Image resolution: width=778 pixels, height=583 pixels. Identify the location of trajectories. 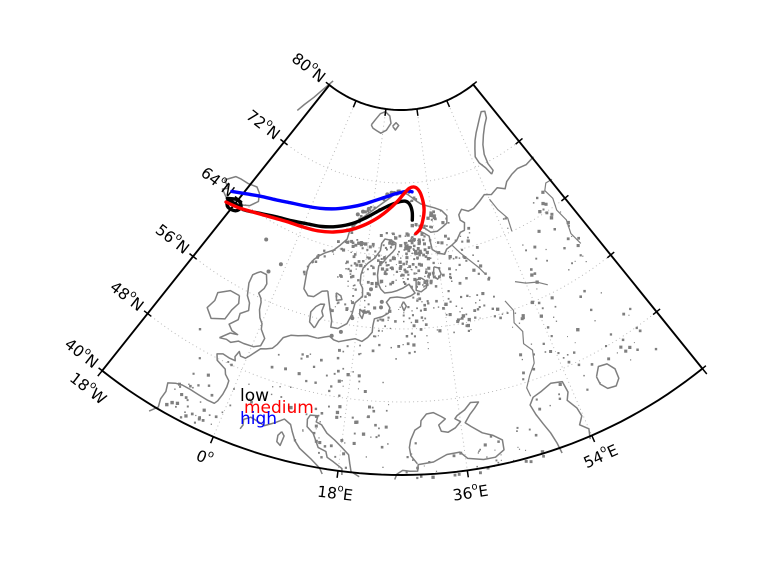
(325, 210).